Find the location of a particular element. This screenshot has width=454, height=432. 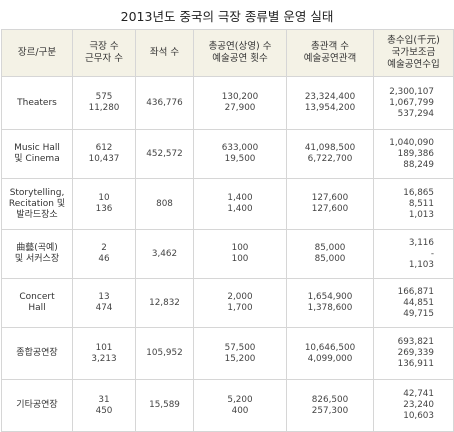

cell-text: 130,200 is located at coordinates (240, 97).